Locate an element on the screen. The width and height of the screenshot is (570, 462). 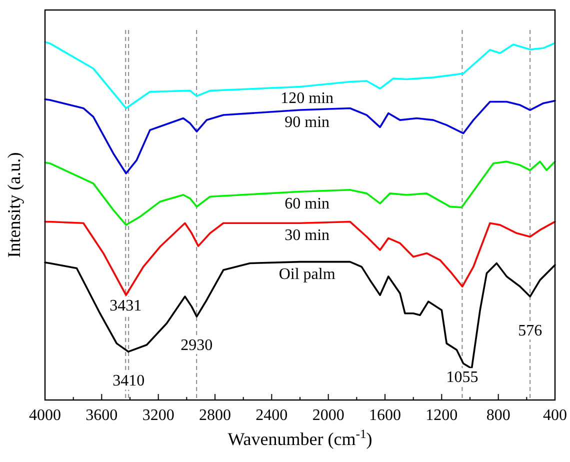
x-tick-label: 1200 is located at coordinates (442, 415).